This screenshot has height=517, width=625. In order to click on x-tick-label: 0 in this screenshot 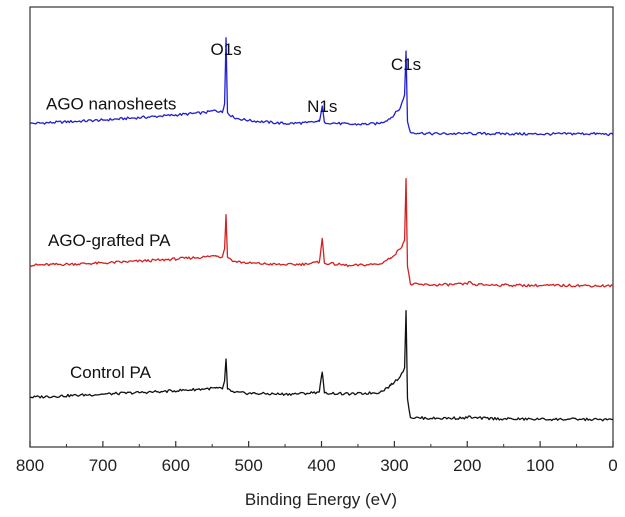, I will do `click(612, 465)`.